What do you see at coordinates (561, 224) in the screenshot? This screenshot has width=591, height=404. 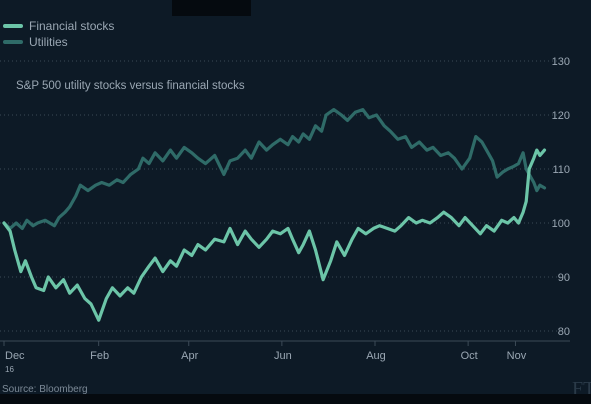 I see `y-tick-label-100: 100` at bounding box center [561, 224].